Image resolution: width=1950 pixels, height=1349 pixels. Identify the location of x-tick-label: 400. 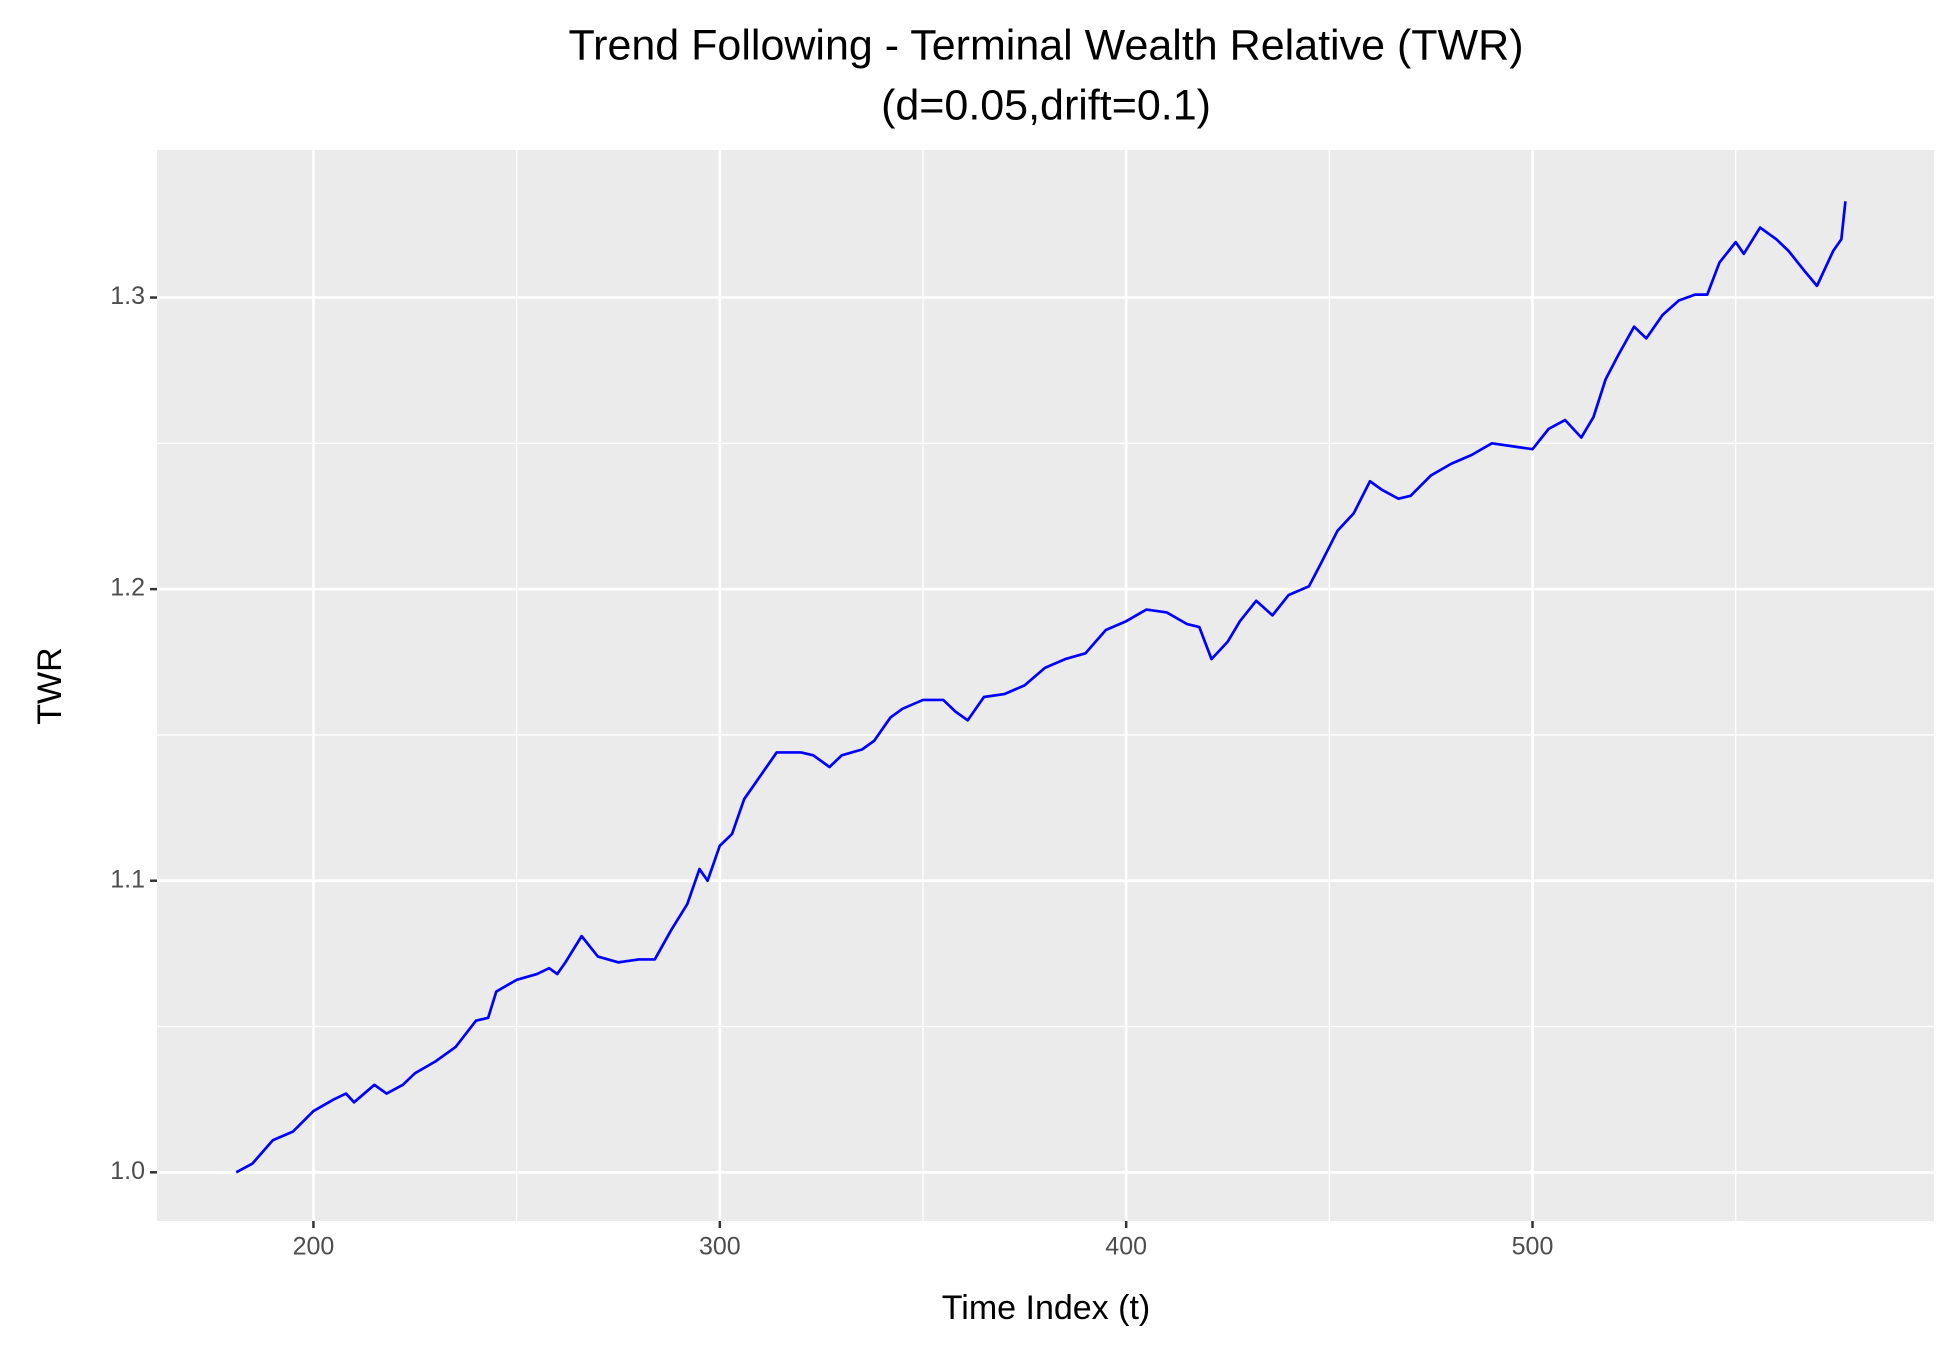
(1126, 1247).